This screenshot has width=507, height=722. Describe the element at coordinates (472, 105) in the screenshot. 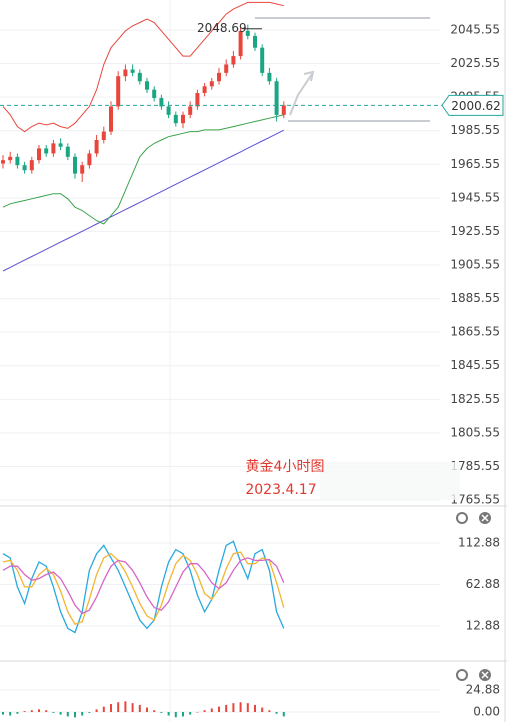

I see `last-price-tag` at that location.